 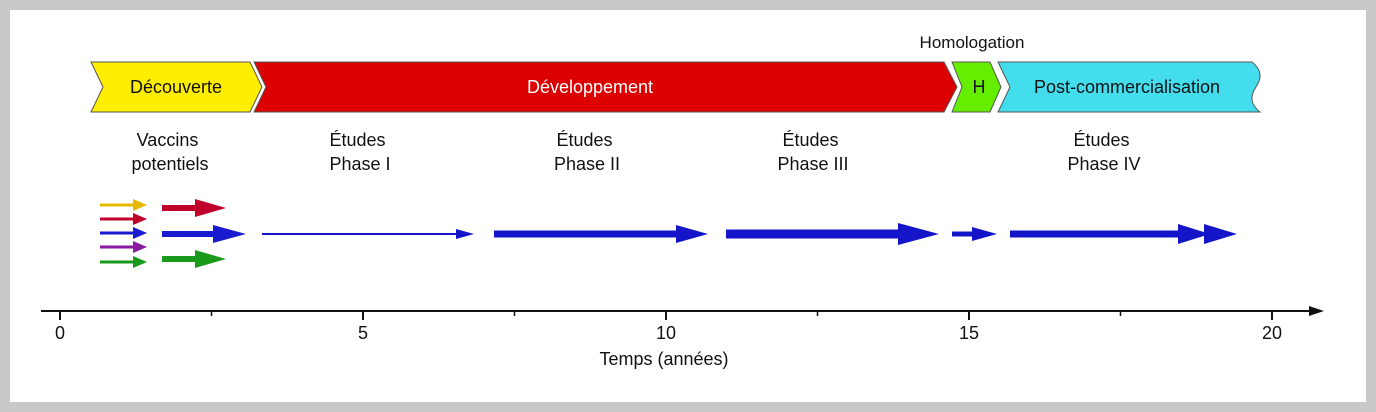 I want to click on stage-approval: H, so click(x=976, y=87).